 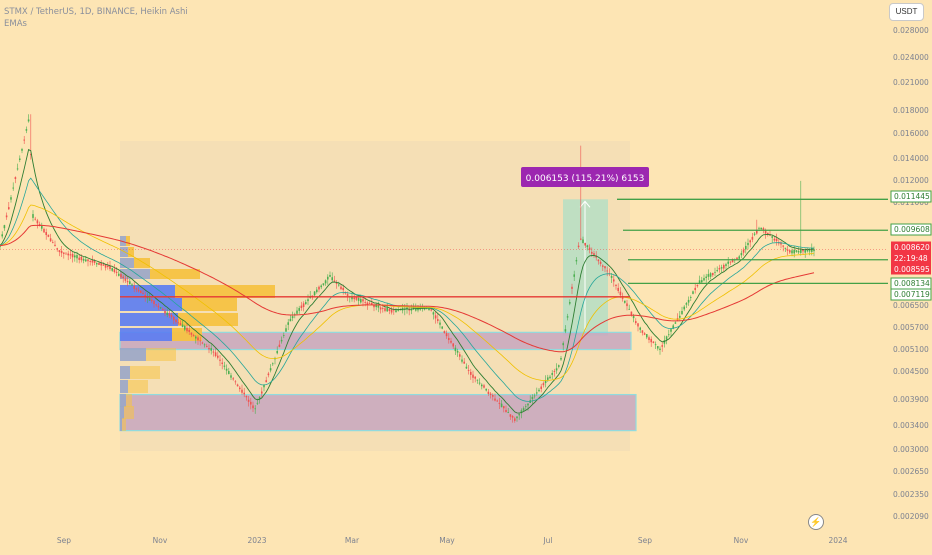 I want to click on price-axis-label: 22:19:48, so click(x=911, y=258).